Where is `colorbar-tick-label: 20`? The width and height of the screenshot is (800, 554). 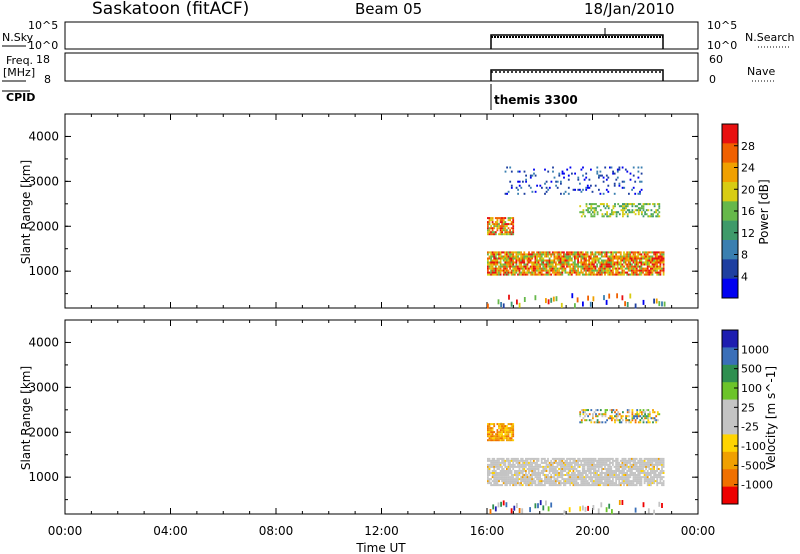
colorbar-tick-label: 20 is located at coordinates (748, 189).